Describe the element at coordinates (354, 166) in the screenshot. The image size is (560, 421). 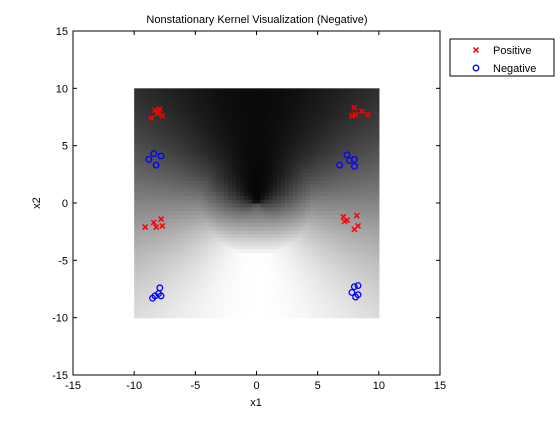
I see `negative-point` at that location.